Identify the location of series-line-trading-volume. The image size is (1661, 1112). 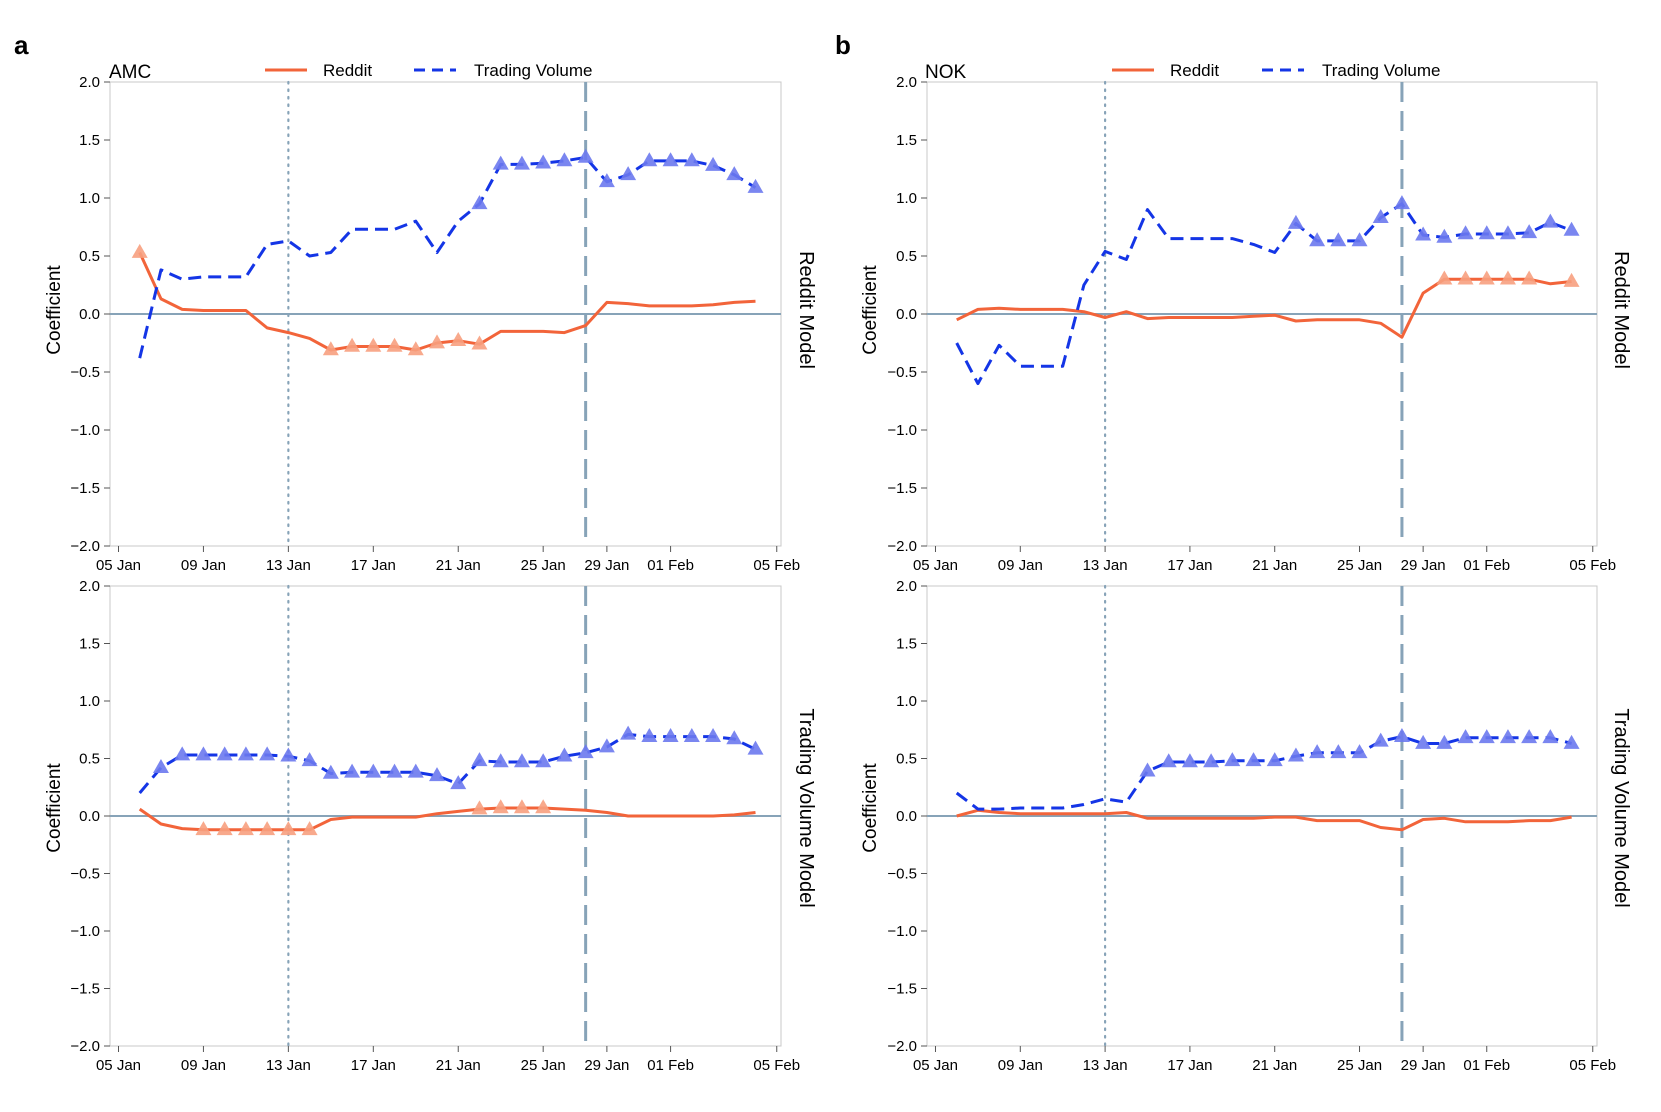
(1263, 773).